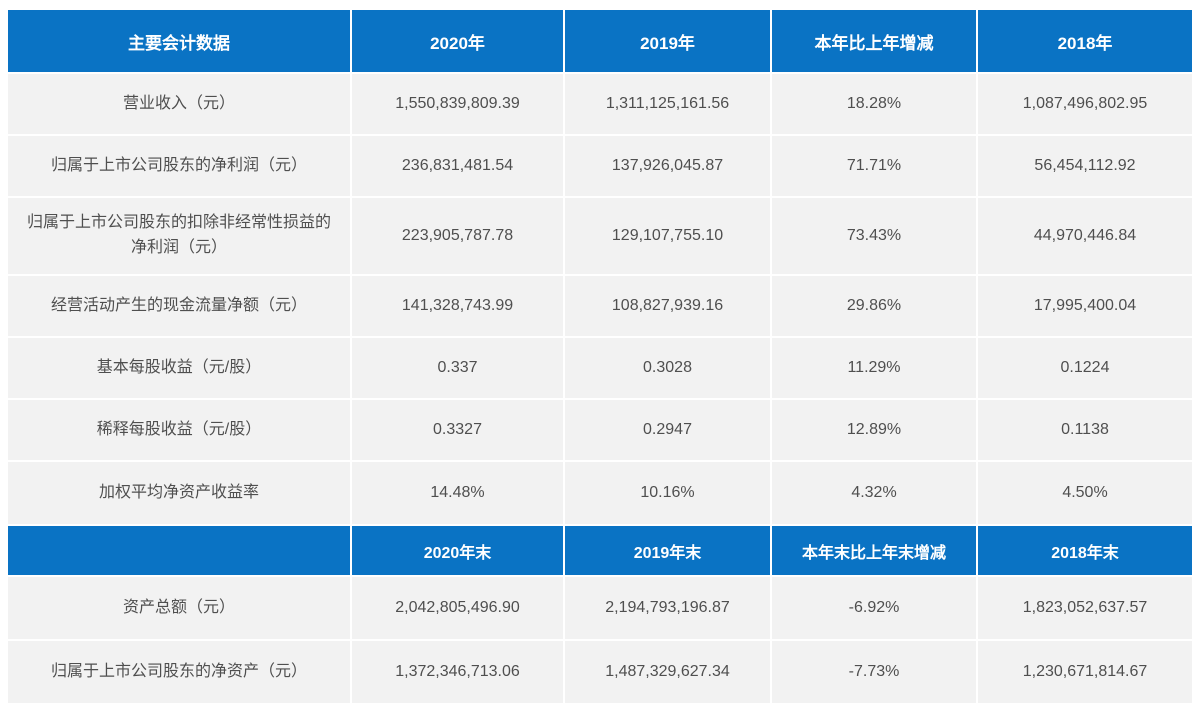 This screenshot has width=1200, height=720. What do you see at coordinates (179, 672) in the screenshot?
I see `row-label: 归属于上市公司股东的净资产（元）` at bounding box center [179, 672].